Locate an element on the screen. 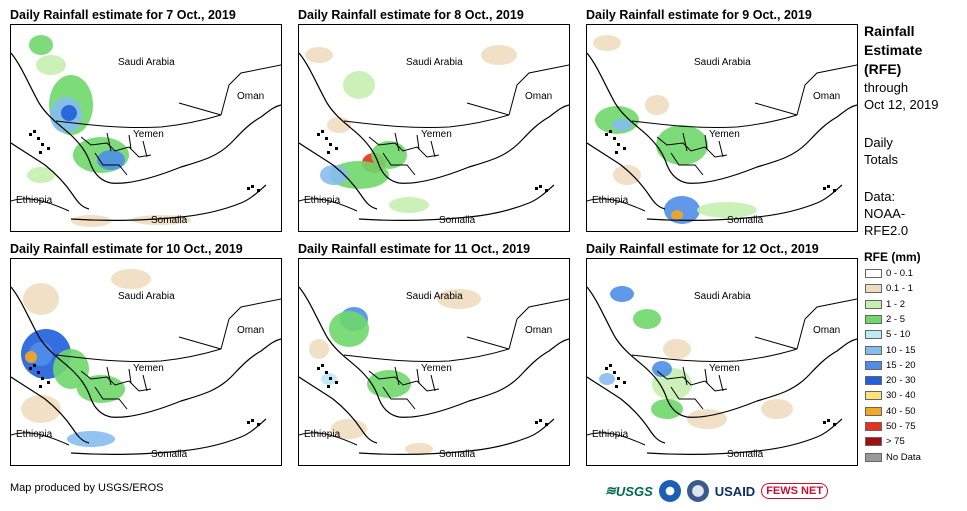 The image size is (967, 511). panel-title-2: Daily Rainfall estimate for 8 Oct., 2019 is located at coordinates (411, 15).